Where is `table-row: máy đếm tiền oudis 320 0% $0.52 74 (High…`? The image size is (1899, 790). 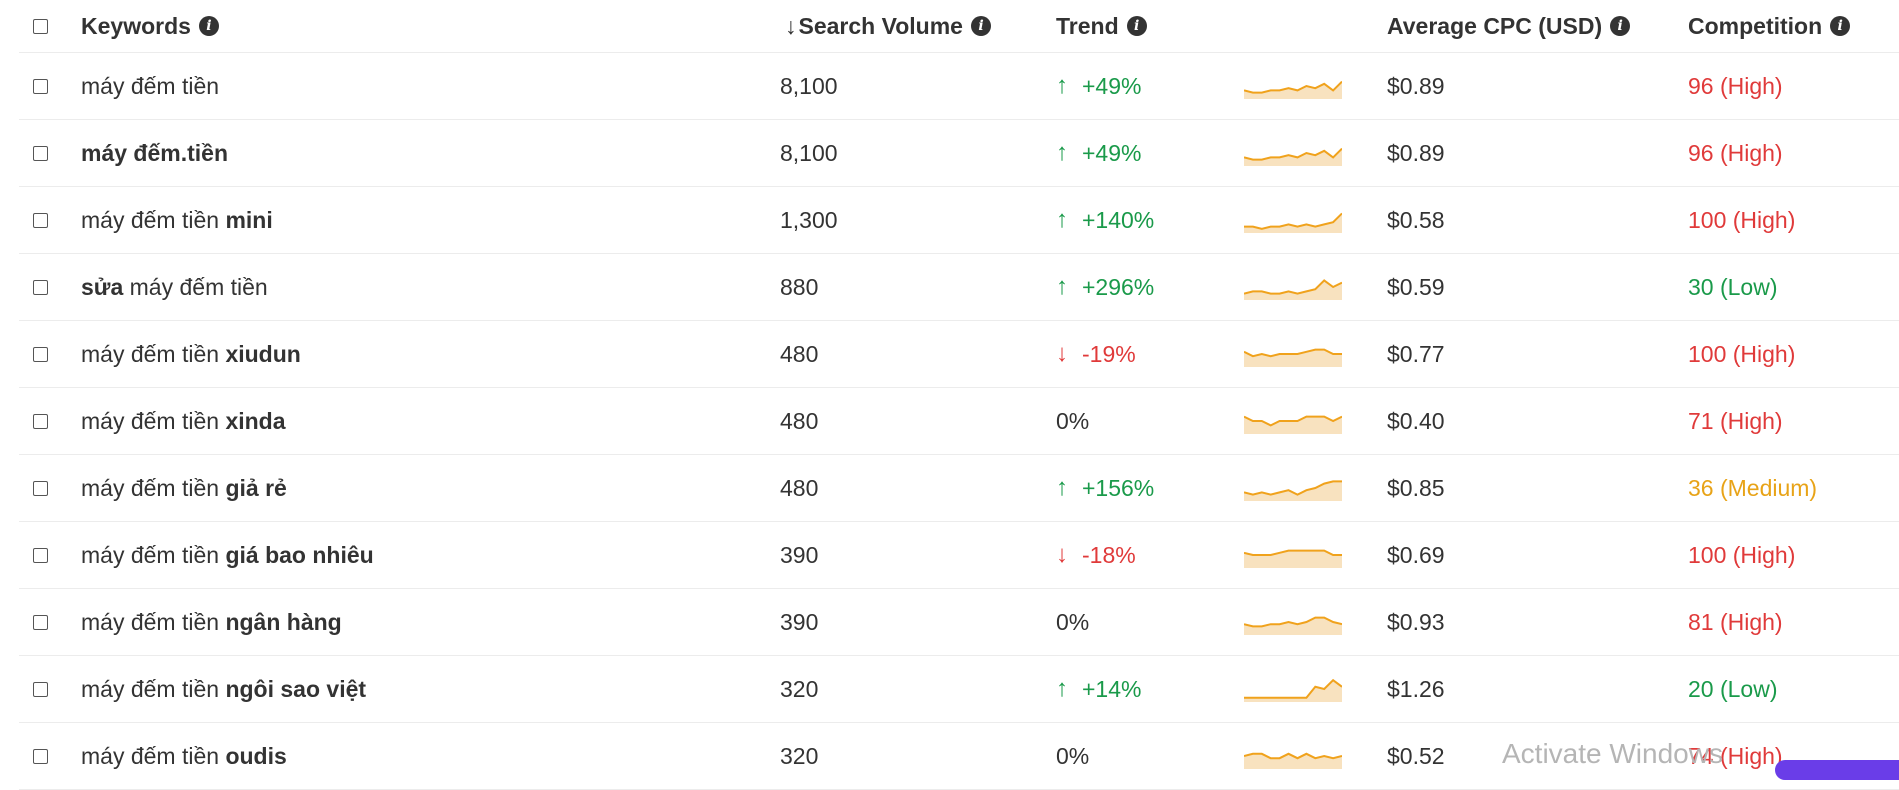 table-row: máy đếm tiền oudis 320 0% $0.52 74 (High… is located at coordinates (959, 756).